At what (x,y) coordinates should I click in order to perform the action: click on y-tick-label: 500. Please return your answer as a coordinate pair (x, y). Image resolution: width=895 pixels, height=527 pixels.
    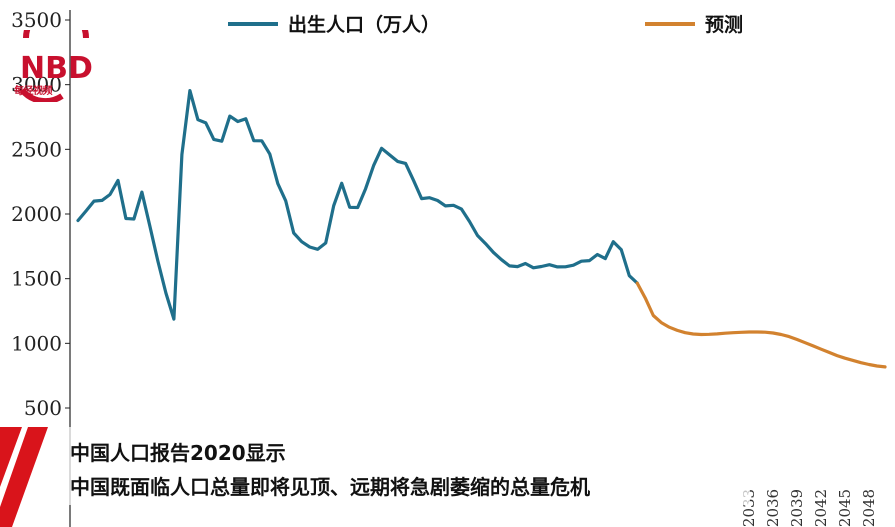
    Looking at the image, I should click on (43, 408).